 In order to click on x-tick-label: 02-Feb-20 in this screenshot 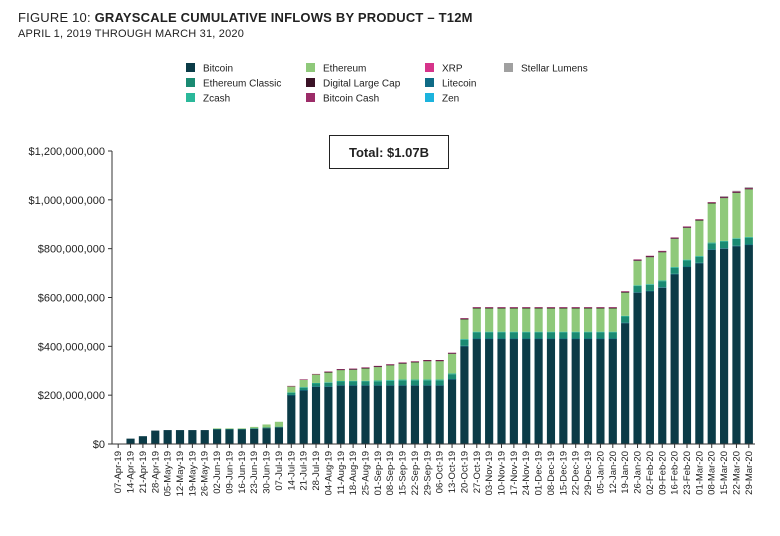, I will do `click(650, 473)`.